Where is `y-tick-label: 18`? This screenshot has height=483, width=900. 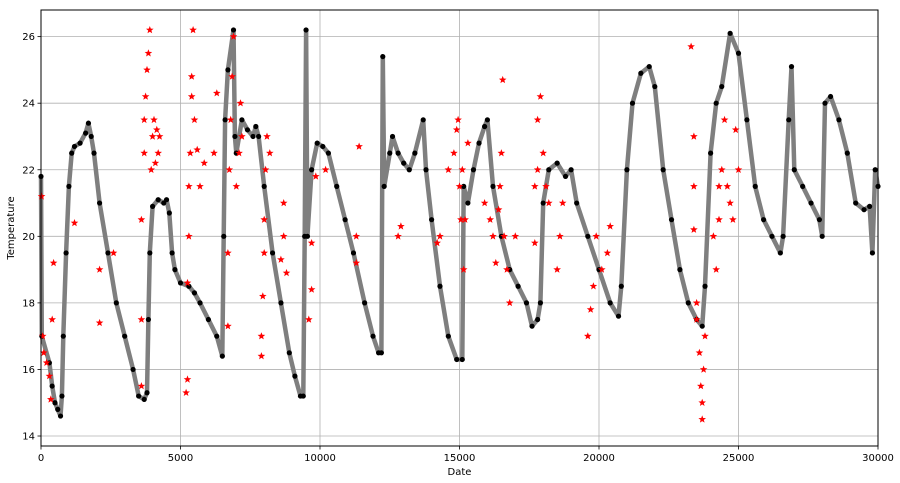
y-tick-label: 18 is located at coordinates (28, 303).